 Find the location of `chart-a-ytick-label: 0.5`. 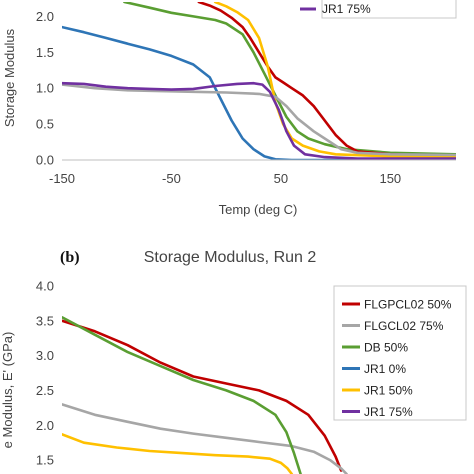

chart-a-ytick-label: 0.5 is located at coordinates (45, 124).